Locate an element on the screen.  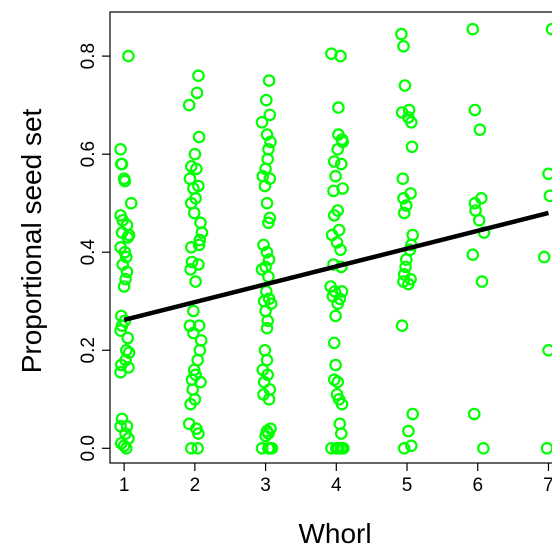
x-tick-label: 6 is located at coordinates (477, 485).